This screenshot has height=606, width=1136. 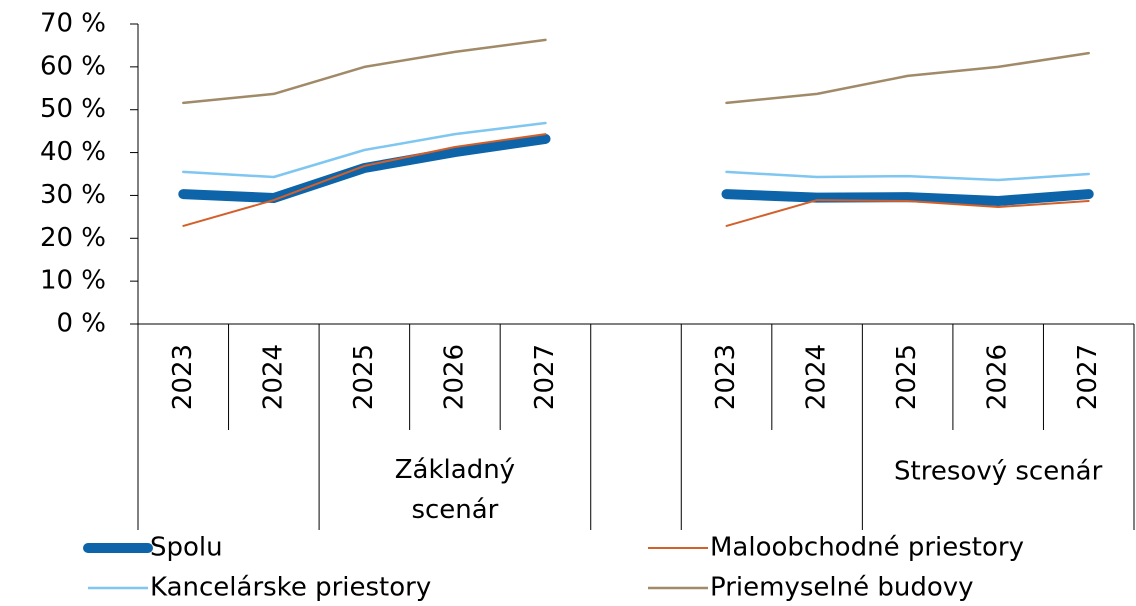 I want to click on y-tick-label: 70 %, so click(x=73, y=24).